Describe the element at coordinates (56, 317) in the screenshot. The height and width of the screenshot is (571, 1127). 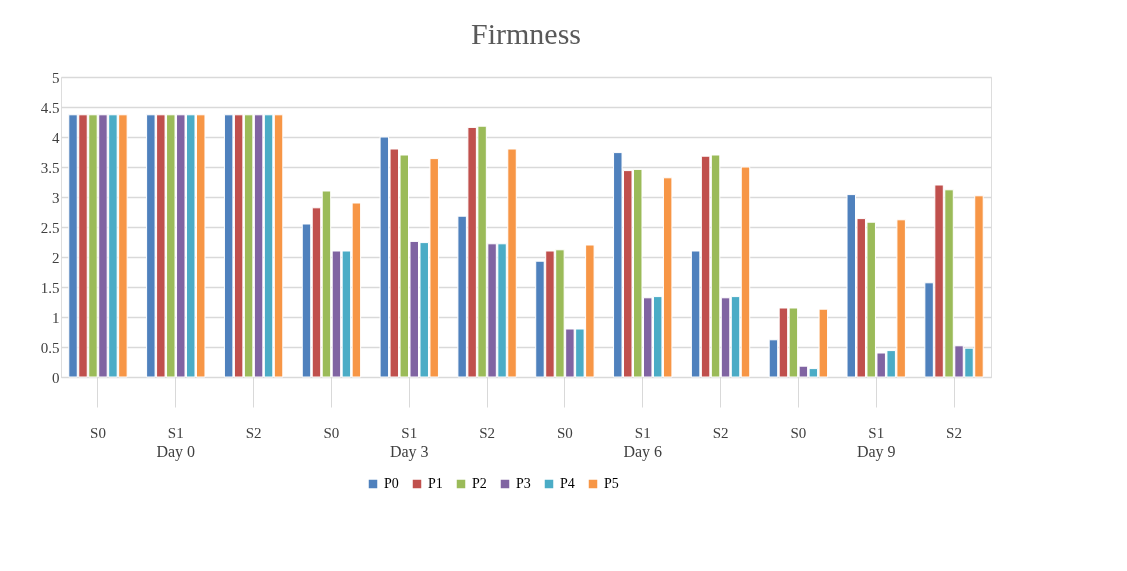
I see `y-tick-label: 1` at that location.